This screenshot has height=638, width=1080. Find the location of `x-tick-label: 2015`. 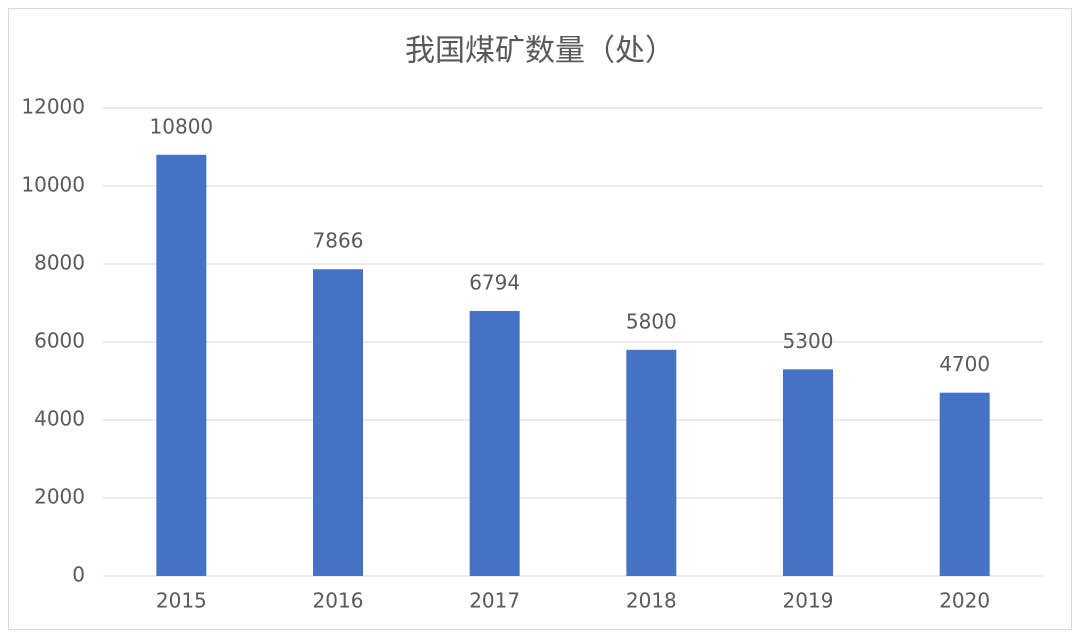

x-tick-label: 2015 is located at coordinates (181, 601).